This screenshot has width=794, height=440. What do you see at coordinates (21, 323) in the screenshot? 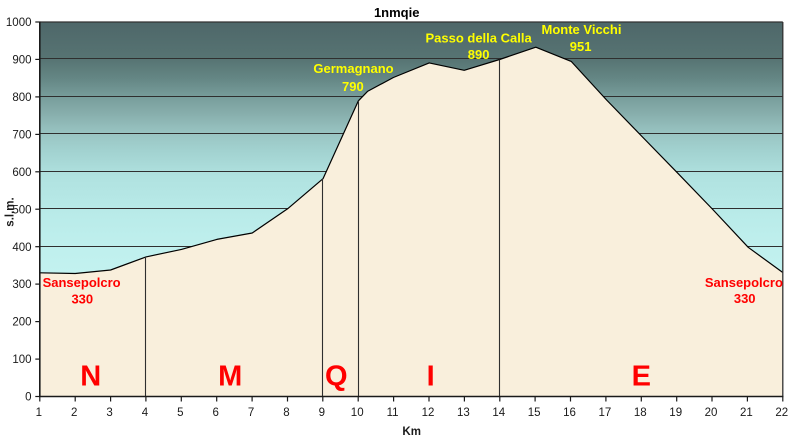
I see `svg-text: 200` at bounding box center [21, 323].